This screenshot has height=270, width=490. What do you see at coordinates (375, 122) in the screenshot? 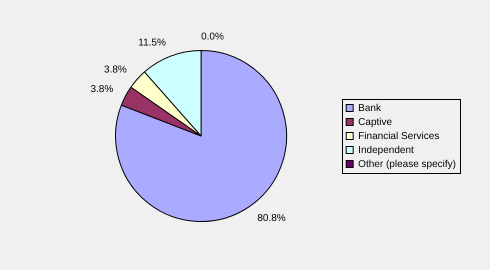
I see `legend-label: Captive` at bounding box center [375, 122].